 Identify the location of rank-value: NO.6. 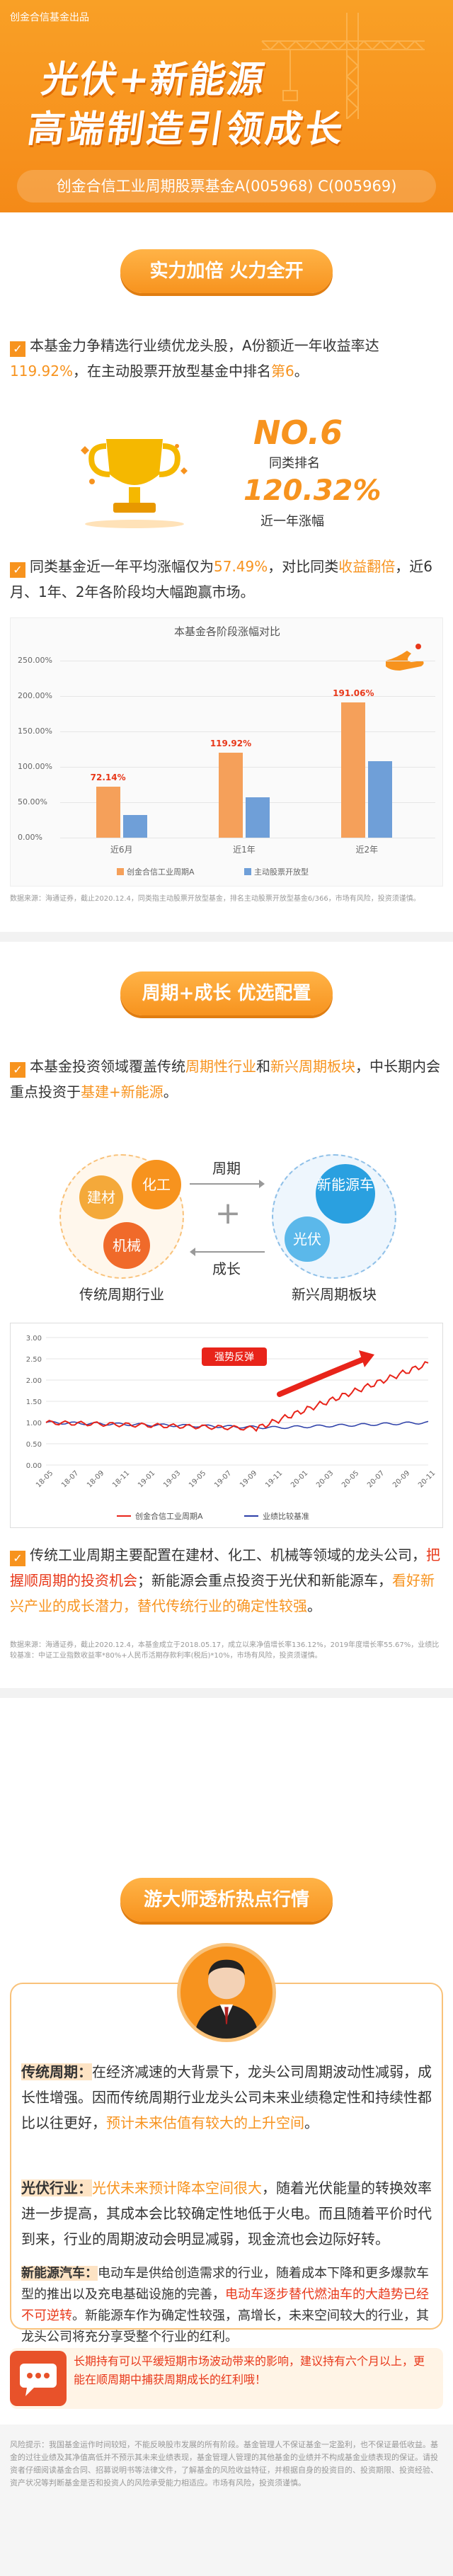
(298, 433).